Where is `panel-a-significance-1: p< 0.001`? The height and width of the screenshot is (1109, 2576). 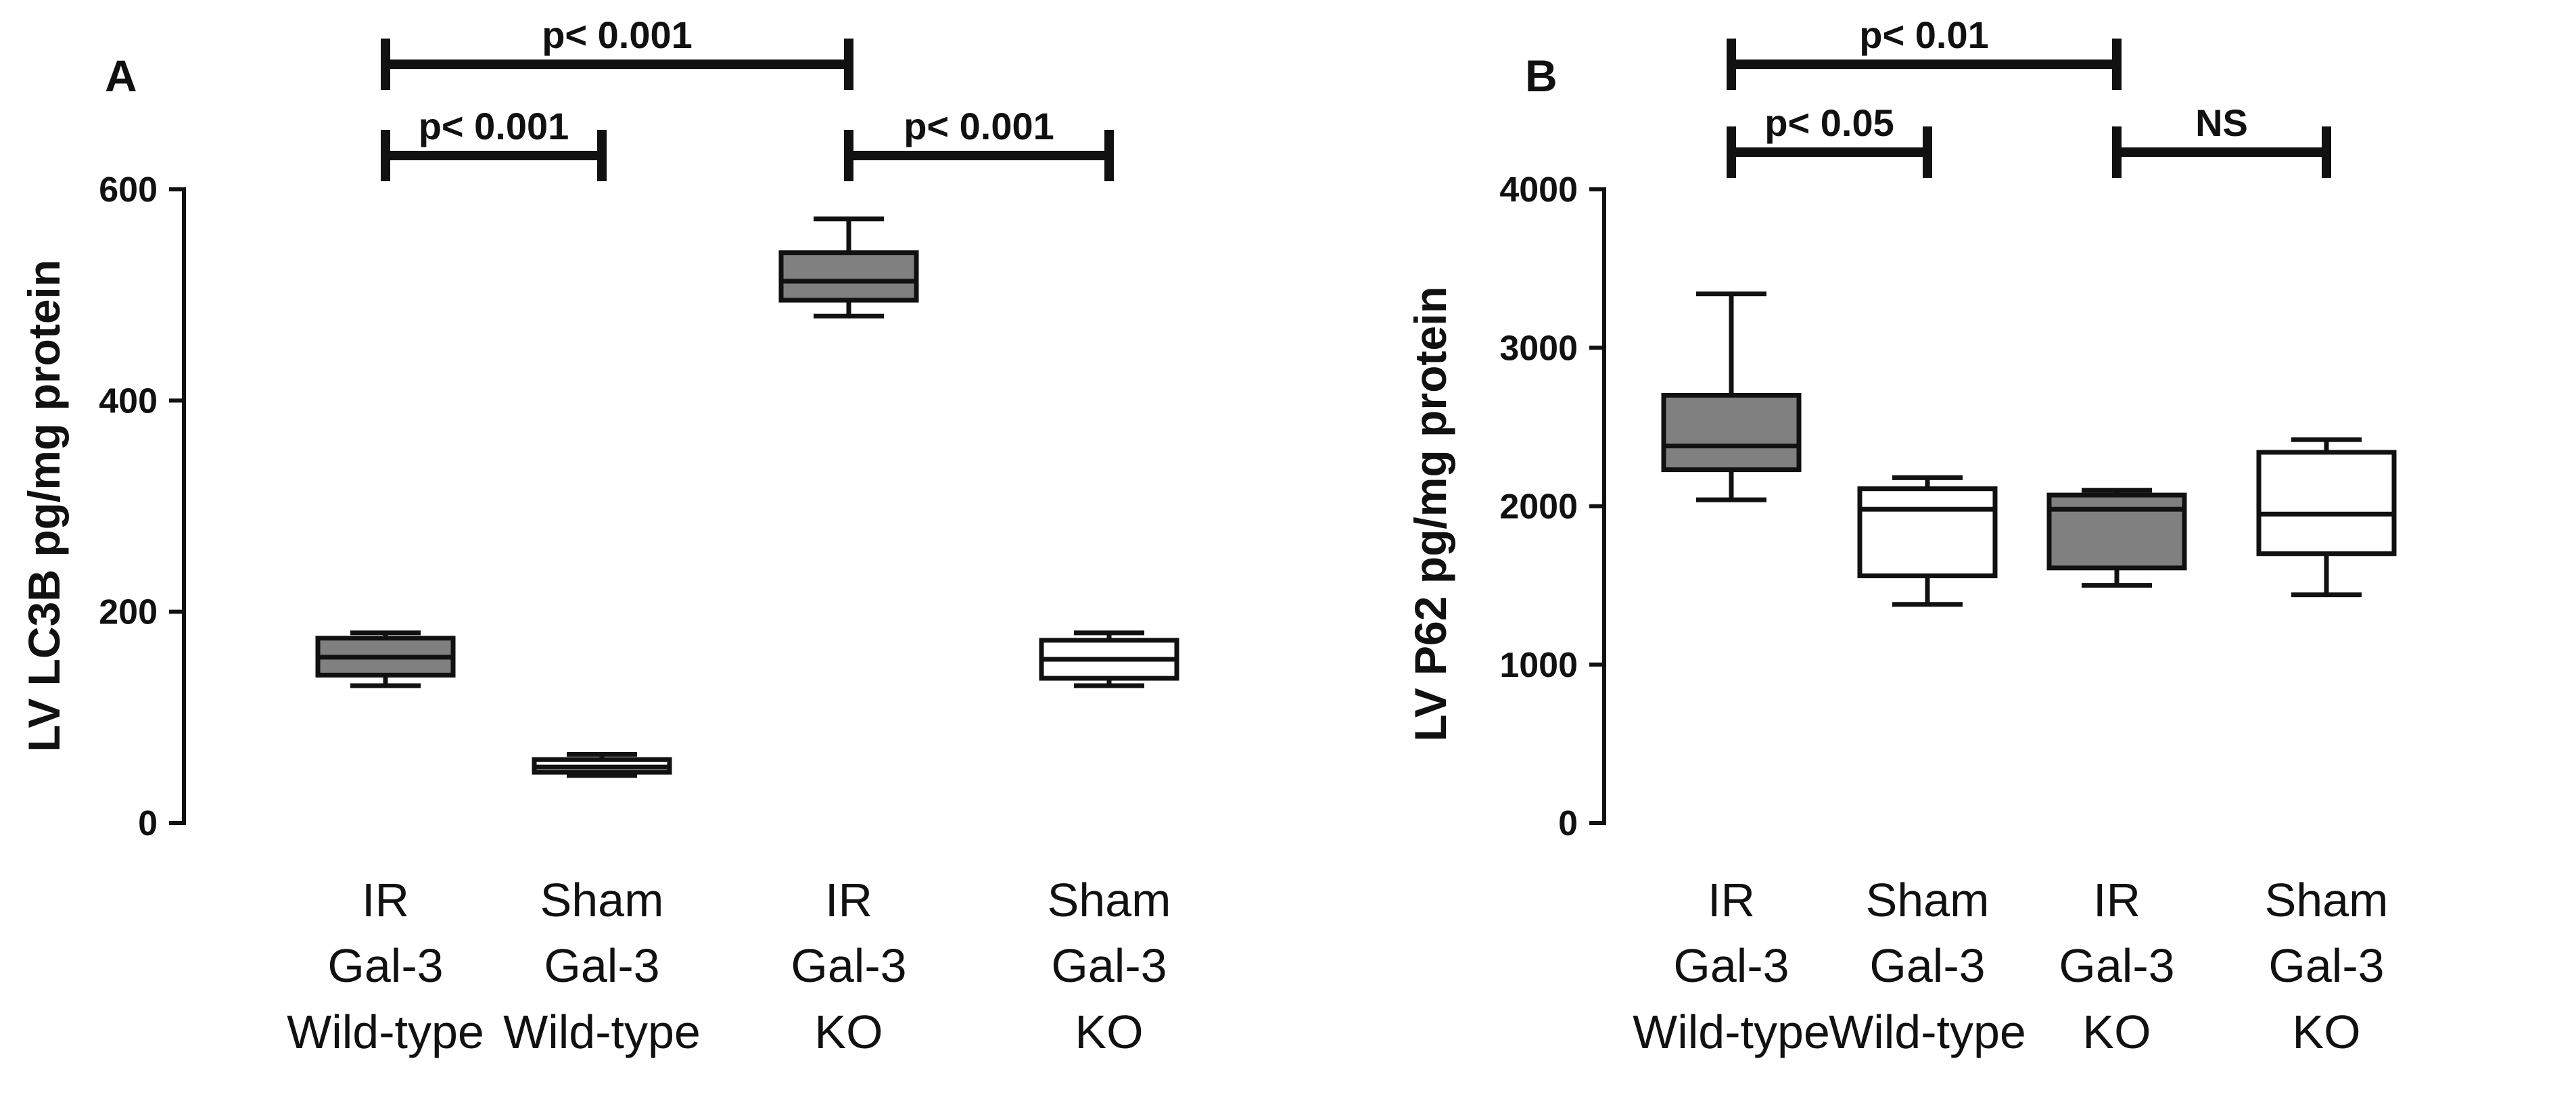
panel-a-significance-1: p< 0.001 is located at coordinates (494, 143).